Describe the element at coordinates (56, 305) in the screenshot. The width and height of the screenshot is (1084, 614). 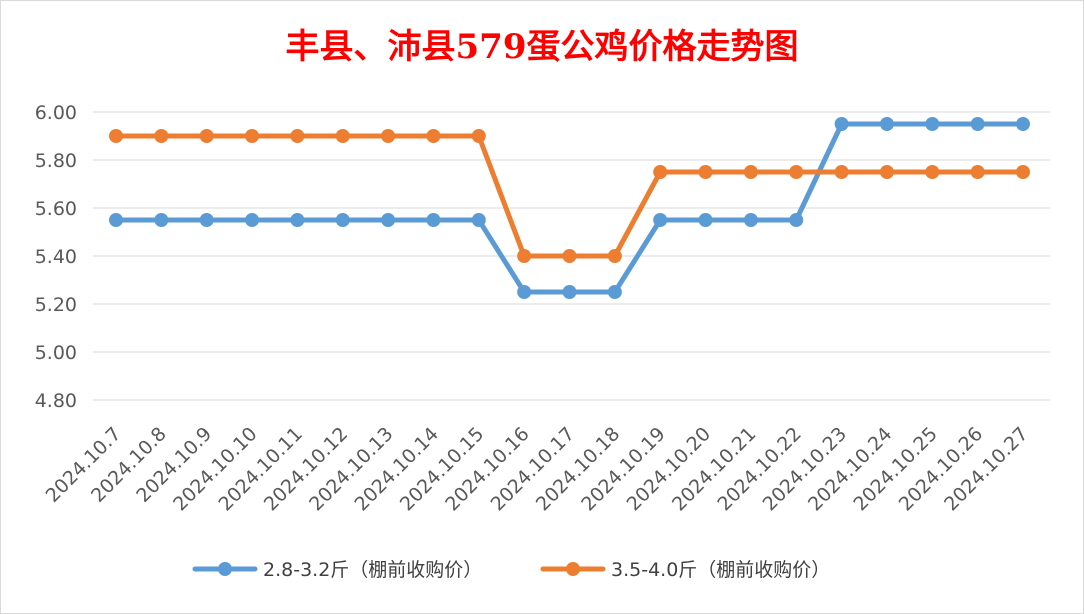
I see `y-tick-label: 5.20` at that location.